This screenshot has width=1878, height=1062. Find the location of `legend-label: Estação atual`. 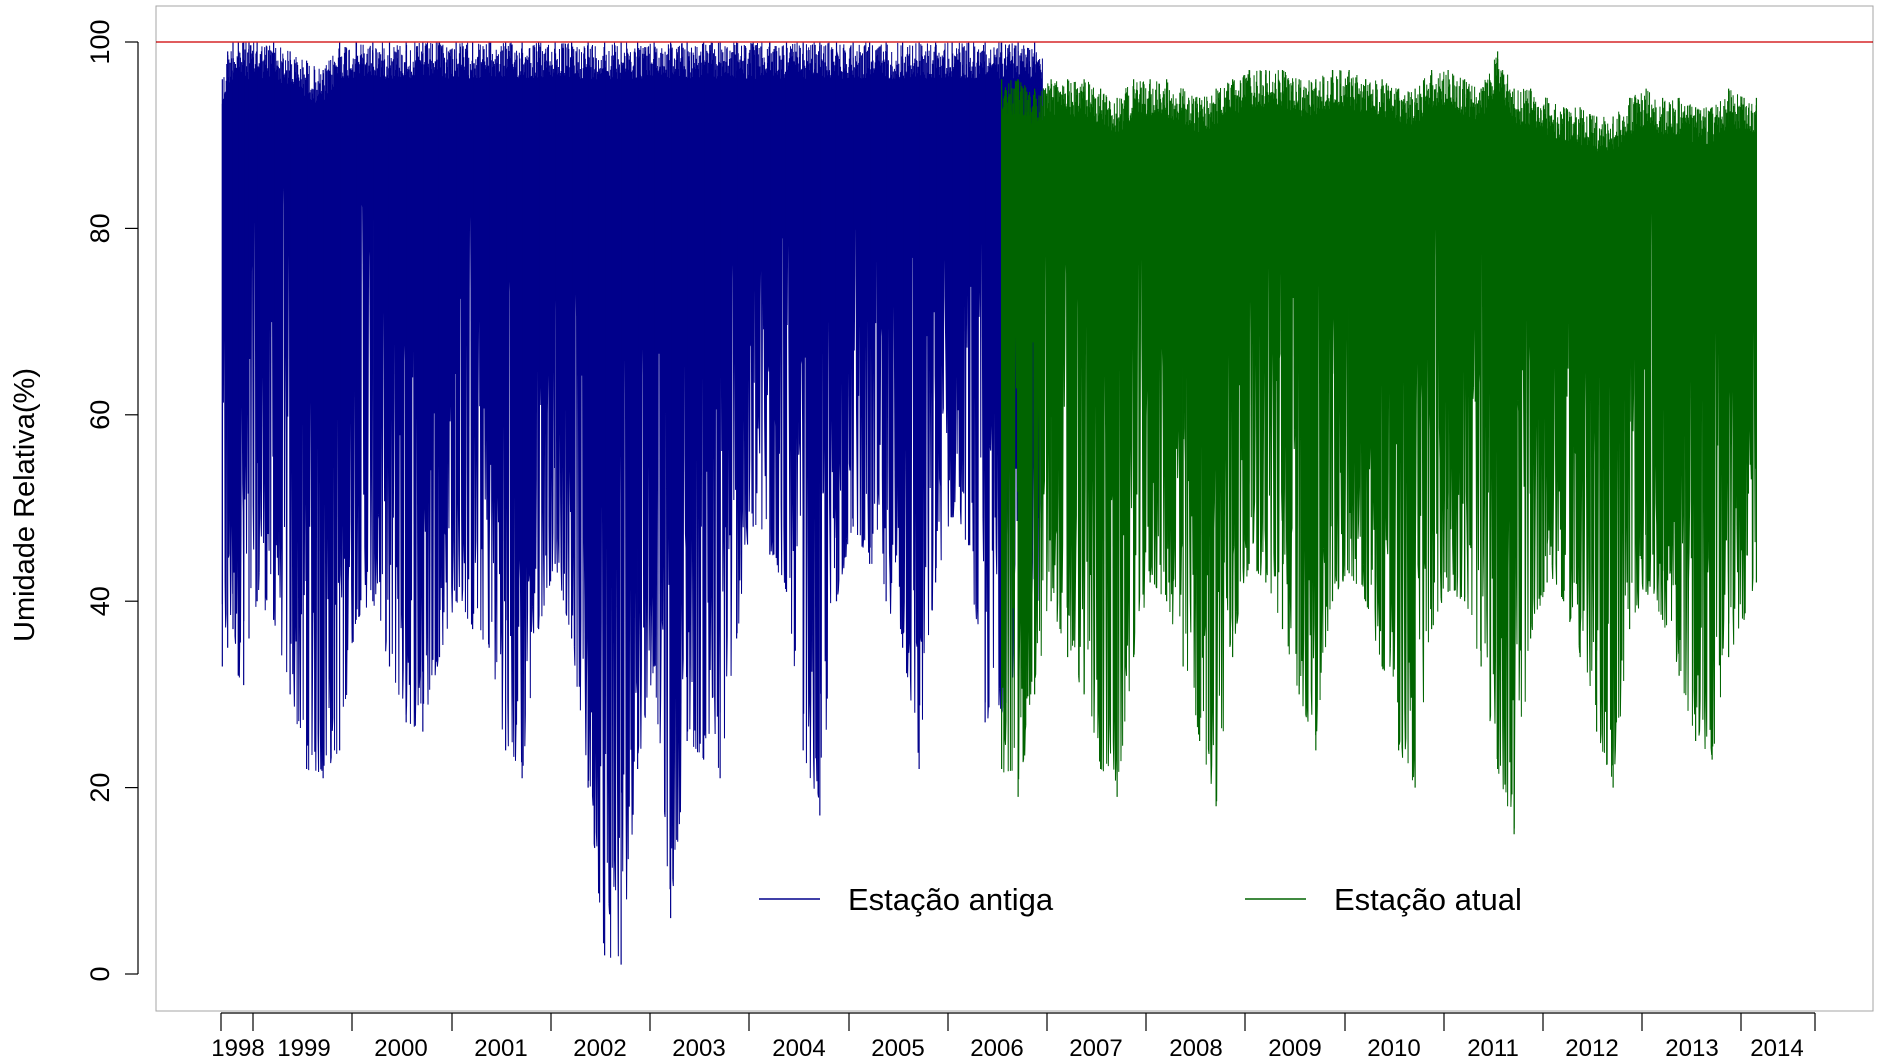

legend-label: Estação atual is located at coordinates (1428, 899).